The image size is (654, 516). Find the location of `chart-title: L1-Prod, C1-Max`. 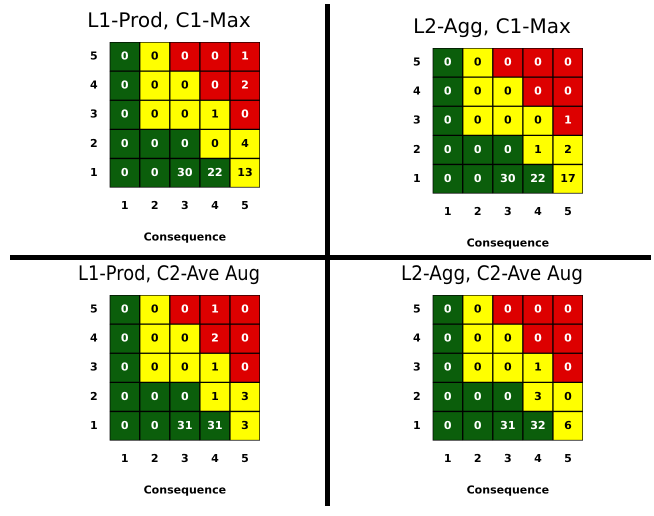

chart-title: L1-Prod, C1-Max is located at coordinates (169, 20).